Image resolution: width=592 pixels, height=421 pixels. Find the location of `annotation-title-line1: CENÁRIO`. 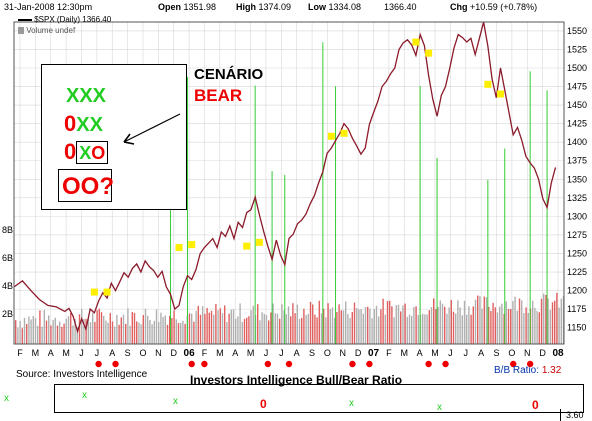

annotation-title-line1: CENÁRIO is located at coordinates (229, 74).